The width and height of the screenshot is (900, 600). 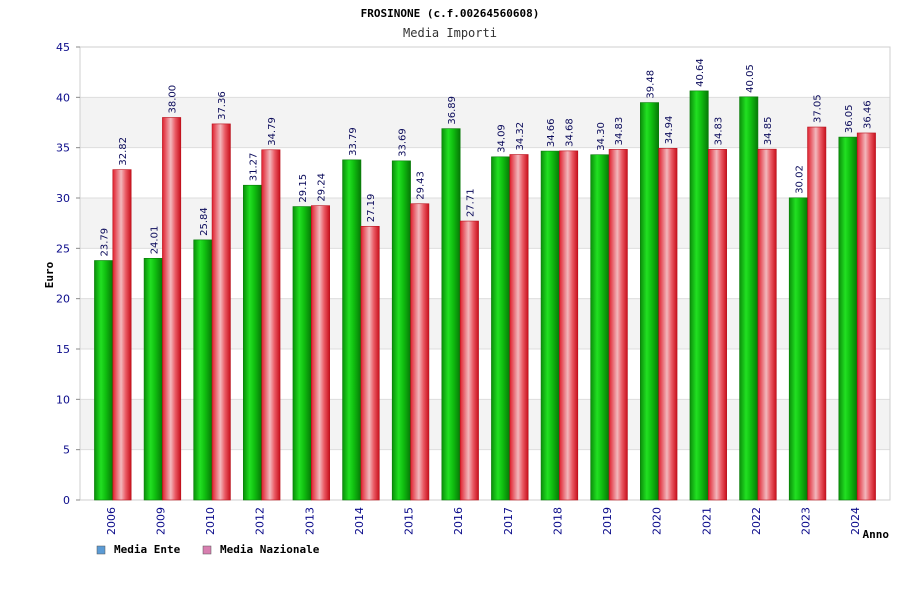 I want to click on bar-media-nazionale-2009, so click(x=172, y=309).